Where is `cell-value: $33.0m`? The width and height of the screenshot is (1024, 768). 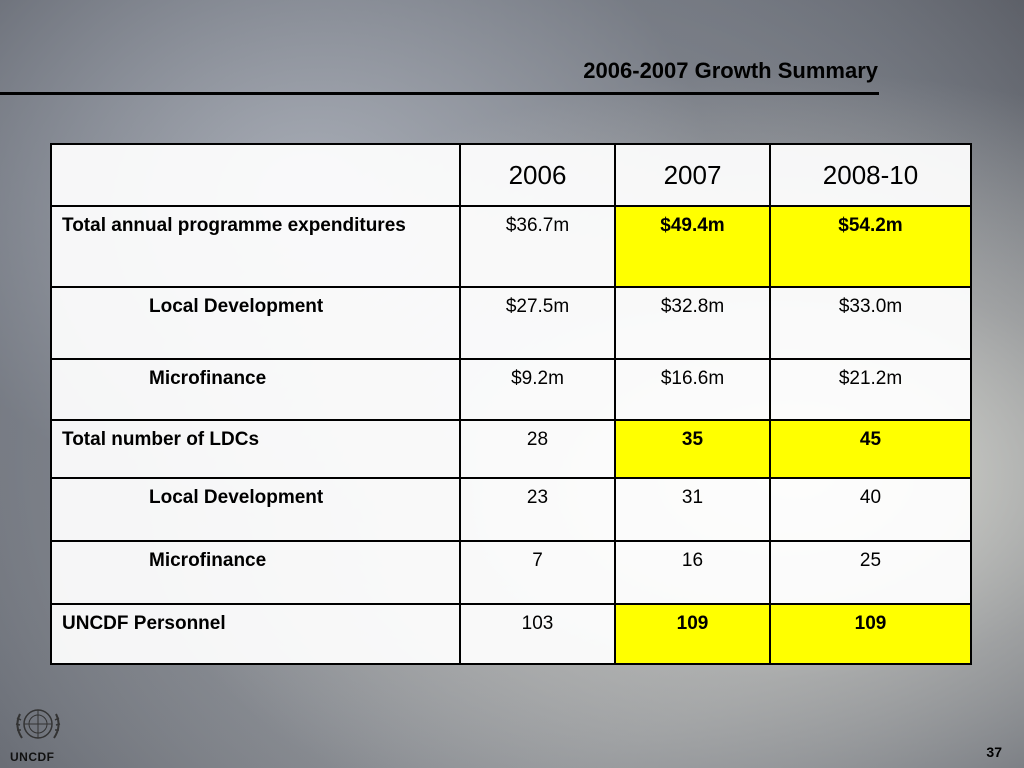
cell-value: $33.0m is located at coordinates (870, 323).